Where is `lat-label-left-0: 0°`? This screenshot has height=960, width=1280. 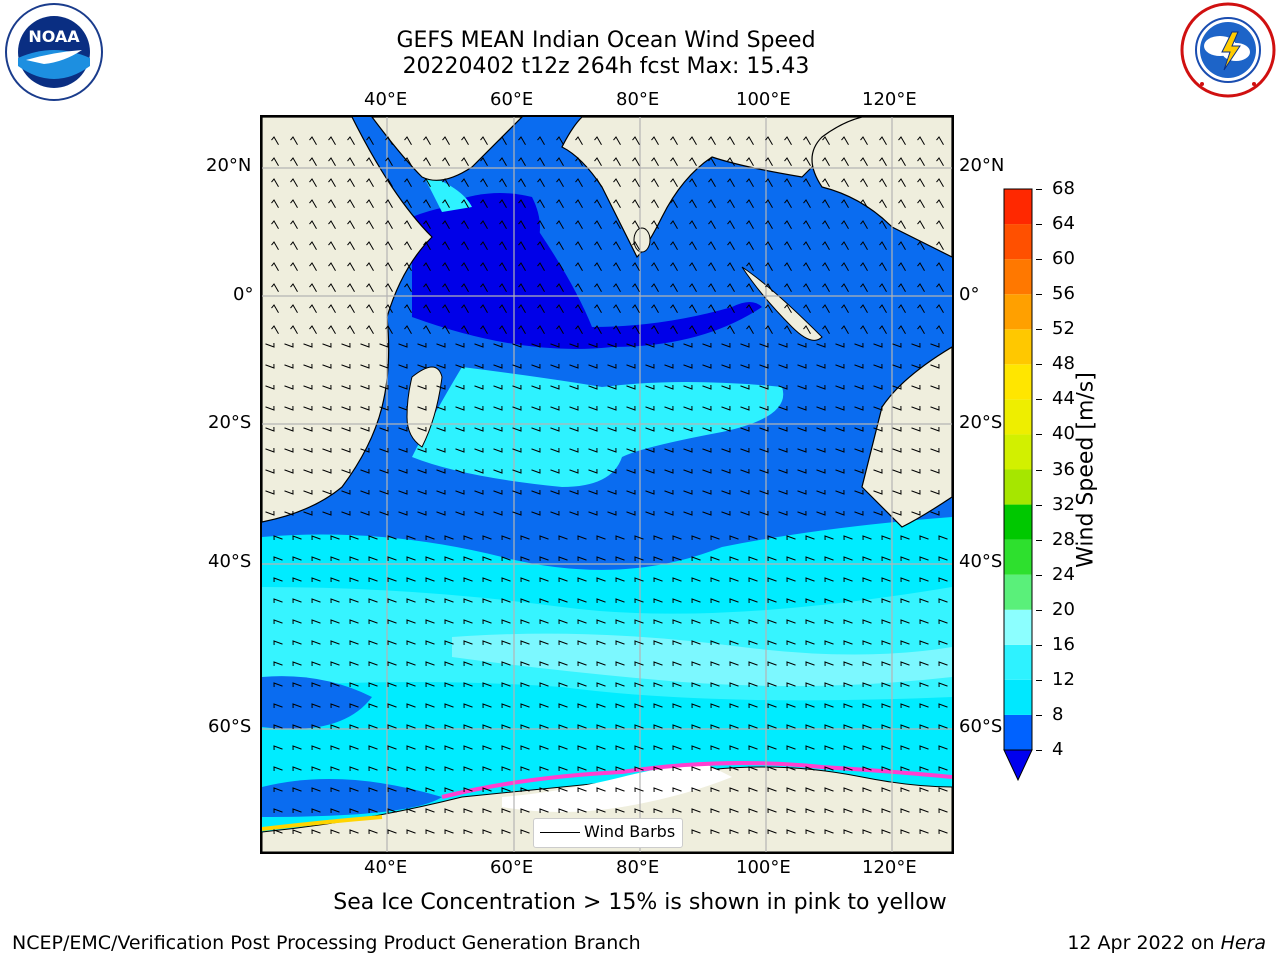 lat-label-left-0: 0° is located at coordinates (243, 294).